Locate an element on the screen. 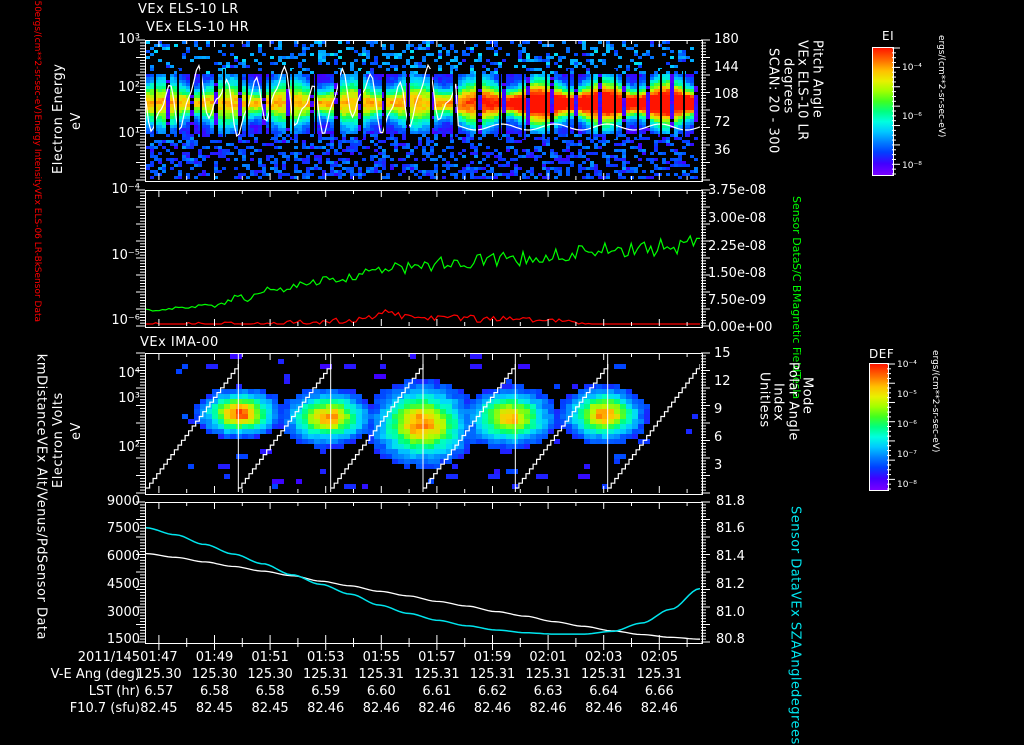 Image resolution: width=1024 pixels, height=745 pixels. panel4-ytick-2: 6000 is located at coordinates (123, 556).